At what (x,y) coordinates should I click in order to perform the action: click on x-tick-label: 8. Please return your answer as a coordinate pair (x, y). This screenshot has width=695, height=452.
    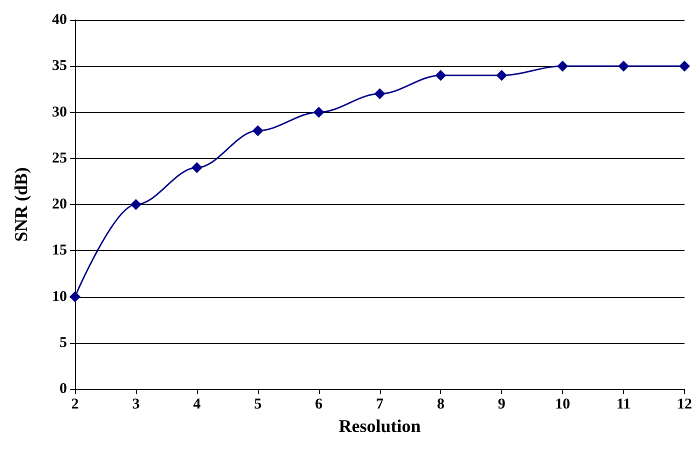
    Looking at the image, I should click on (440, 404).